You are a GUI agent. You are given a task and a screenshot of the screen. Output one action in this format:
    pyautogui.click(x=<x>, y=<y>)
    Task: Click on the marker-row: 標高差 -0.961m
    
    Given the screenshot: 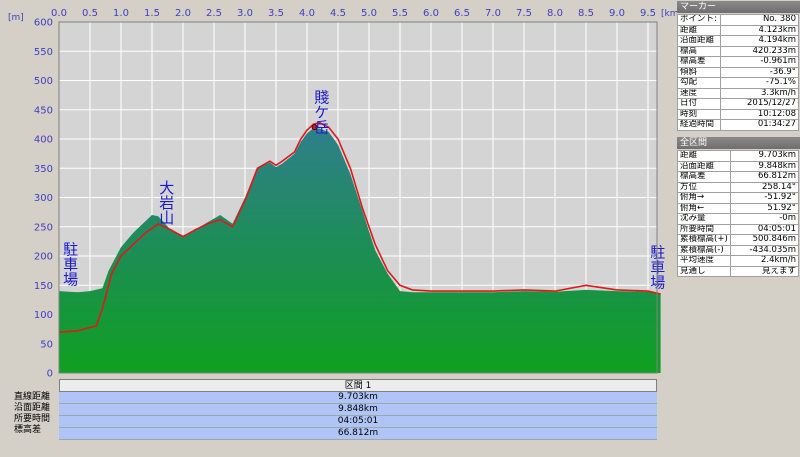 What is the action you would take?
    pyautogui.click(x=738, y=62)
    